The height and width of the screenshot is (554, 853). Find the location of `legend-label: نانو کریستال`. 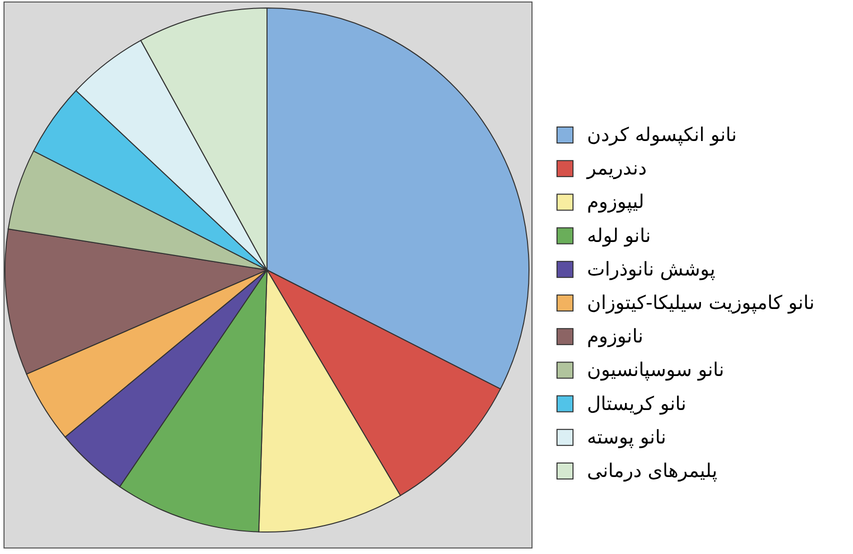

legend-label: نانو کریستال is located at coordinates (636, 403).